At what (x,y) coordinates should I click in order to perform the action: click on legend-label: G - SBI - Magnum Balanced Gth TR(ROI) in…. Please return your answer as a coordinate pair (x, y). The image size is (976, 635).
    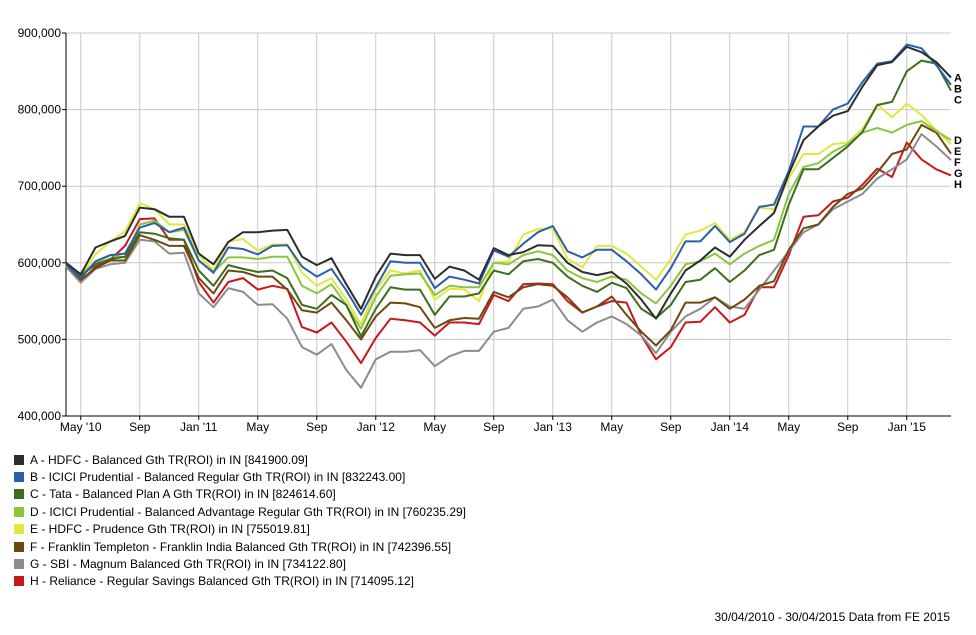
    Looking at the image, I should click on (188, 564).